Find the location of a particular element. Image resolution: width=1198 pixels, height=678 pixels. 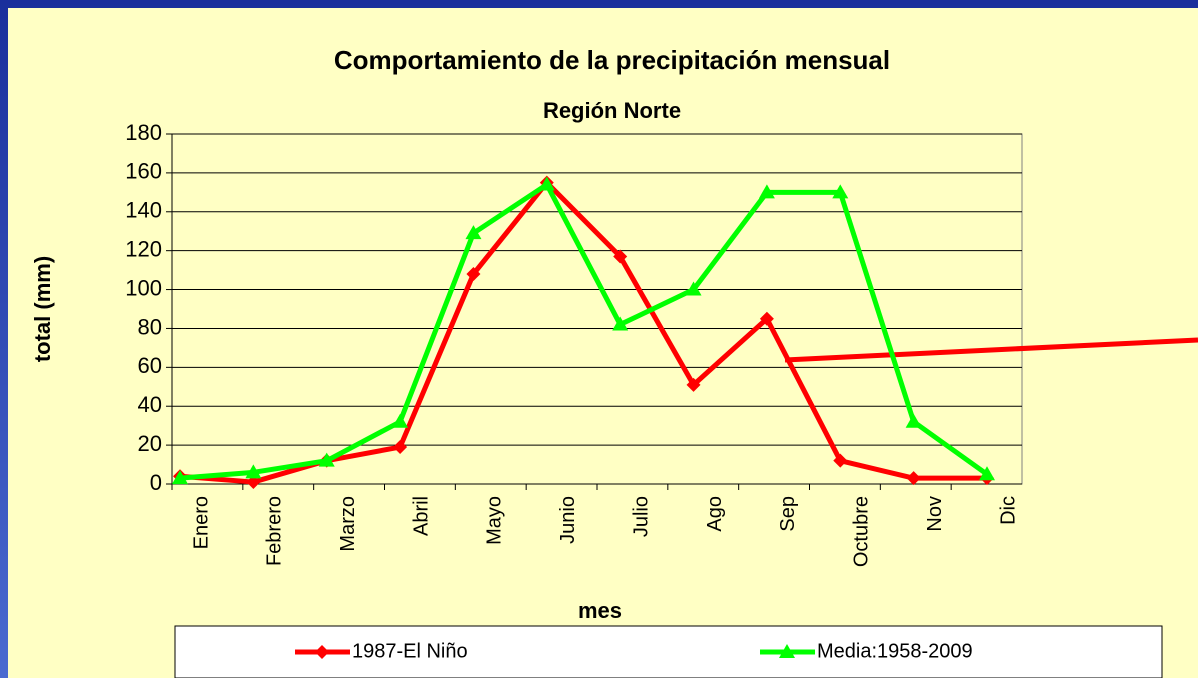

y-tick-label: 40 is located at coordinates (150, 404).